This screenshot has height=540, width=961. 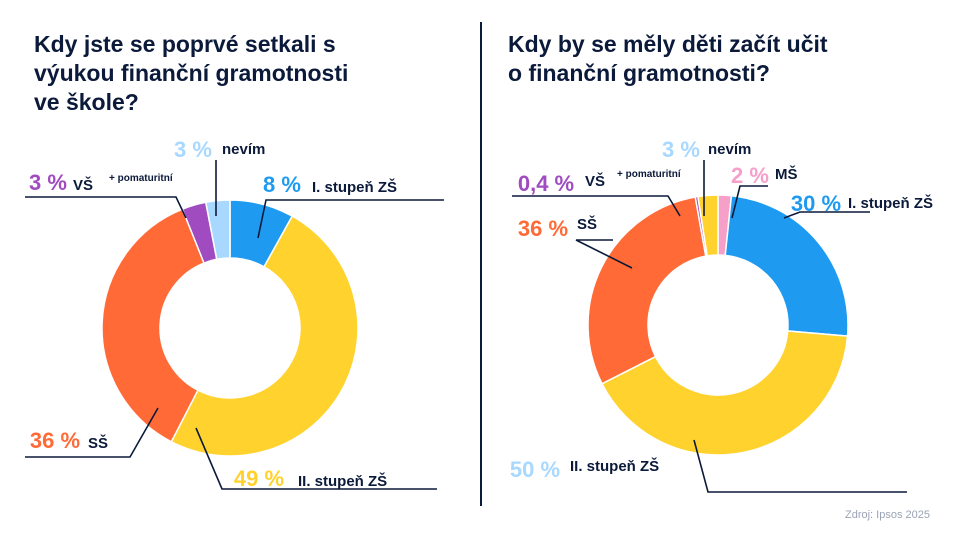 What do you see at coordinates (639, 73) in the screenshot?
I see `chart-2-title-line-2: o finanční gramotnosti?` at bounding box center [639, 73].